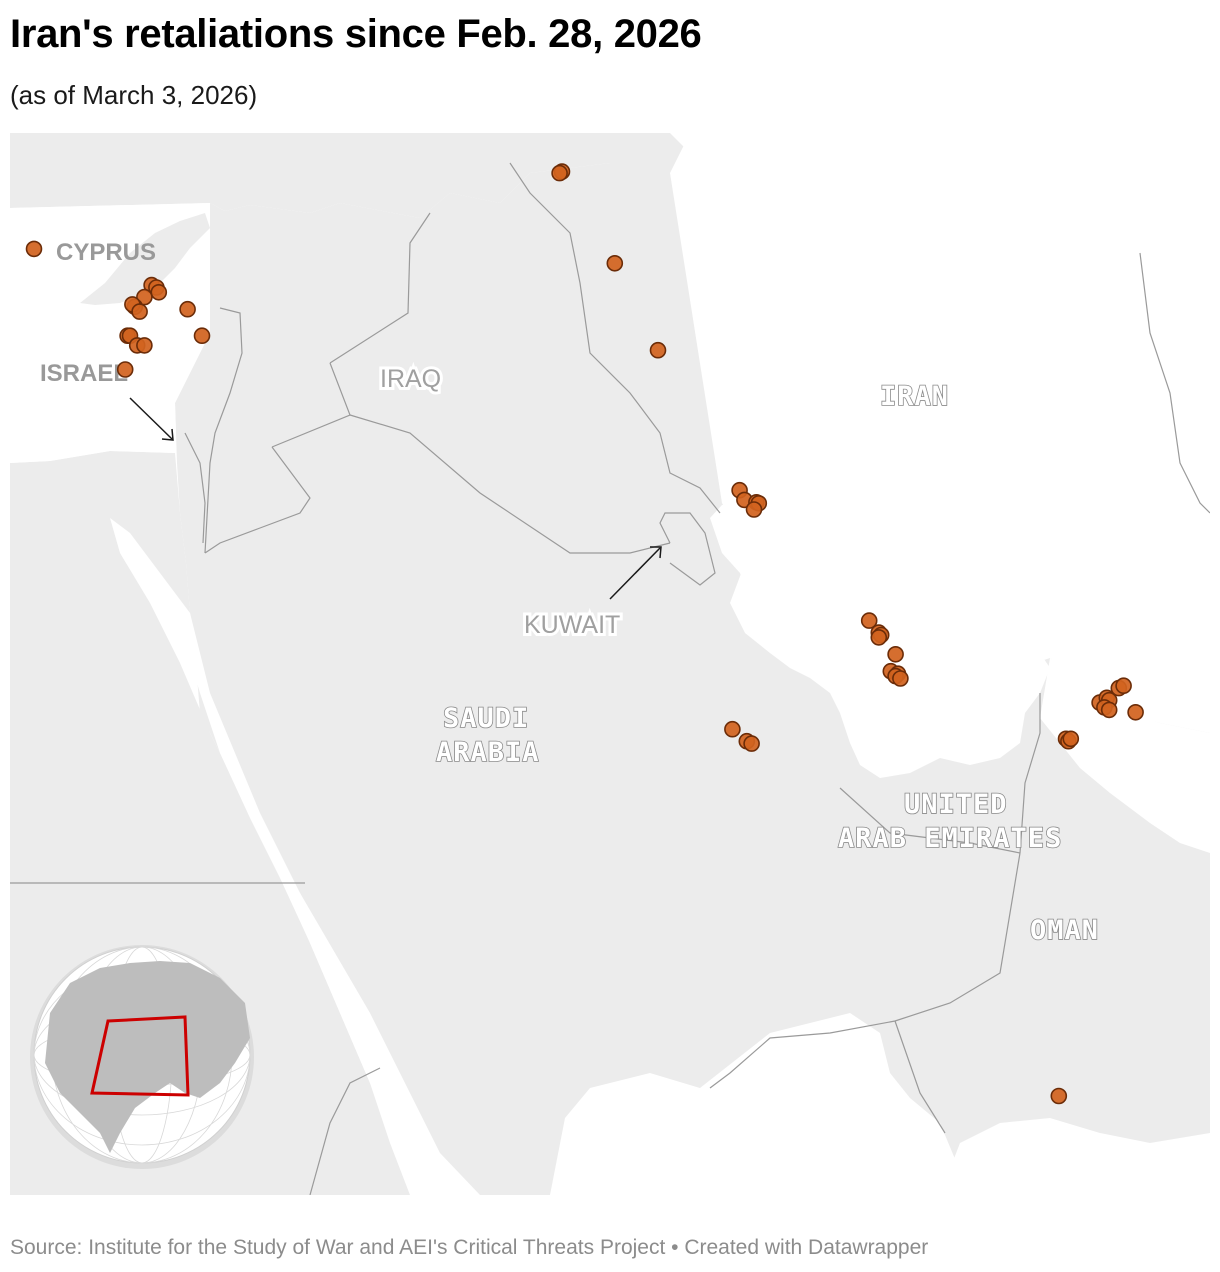  I want to click on border-yemen-oman, so click(920, 1077).